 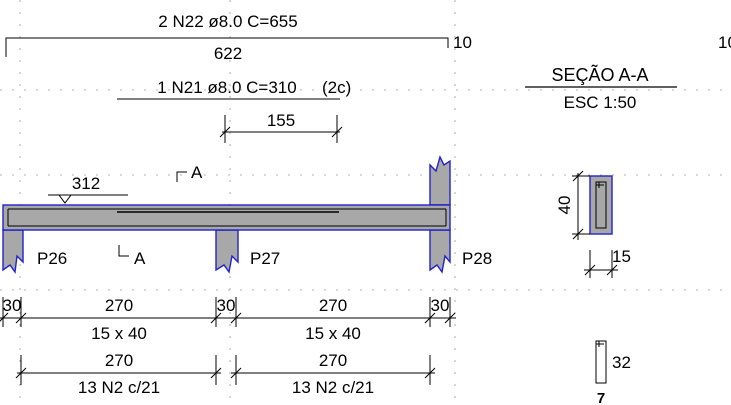 I want to click on span-length-1: 270, so click(x=119, y=305).